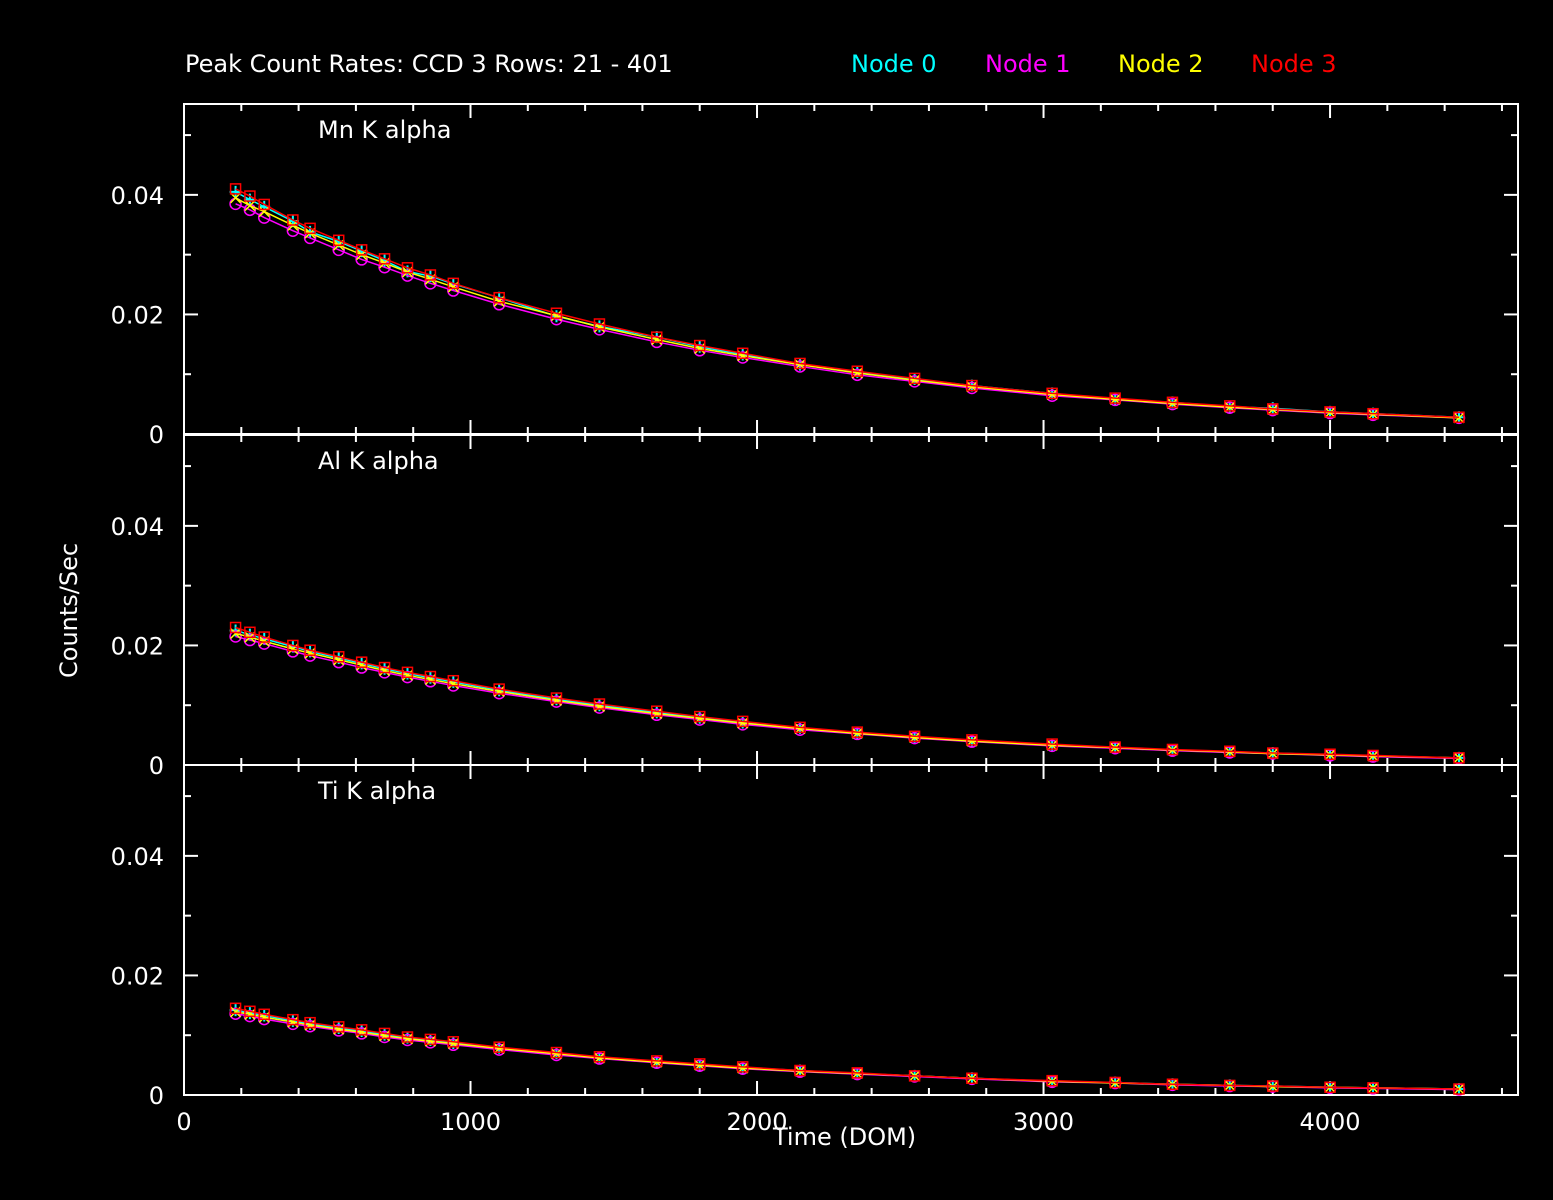 This screenshot has width=1553, height=1200. Describe the element at coordinates (756, 1122) in the screenshot. I see `x-tick-label: 2000` at that location.